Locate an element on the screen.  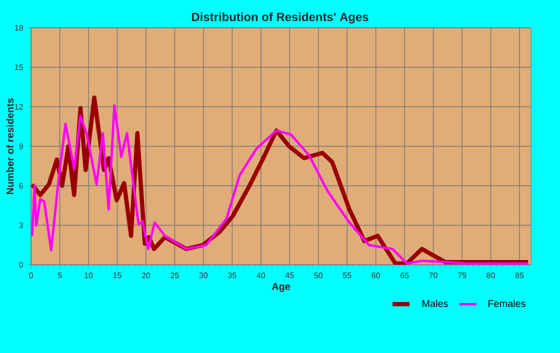
legend-label: Females is located at coordinates (507, 304).